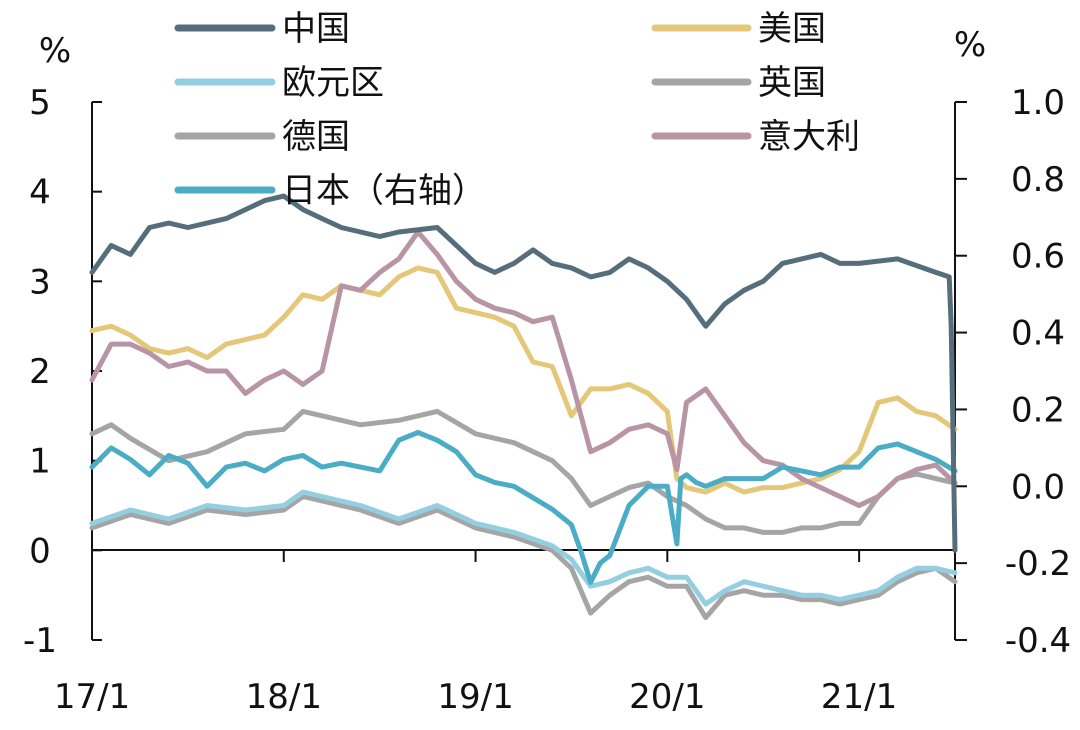 The height and width of the screenshot is (730, 1080). I want to click on x-tick-label: 17/1, so click(92, 697).